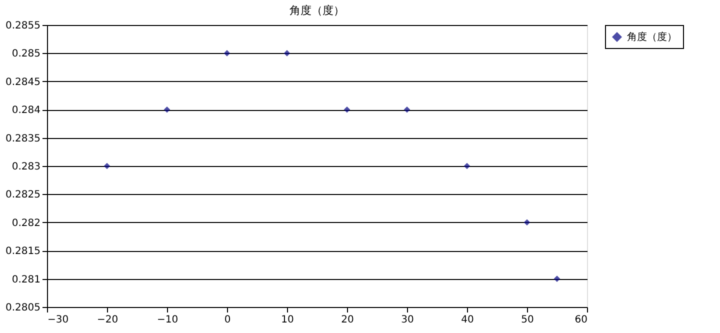 The image size is (720, 333). I want to click on x-tick-label: 0, so click(227, 320).